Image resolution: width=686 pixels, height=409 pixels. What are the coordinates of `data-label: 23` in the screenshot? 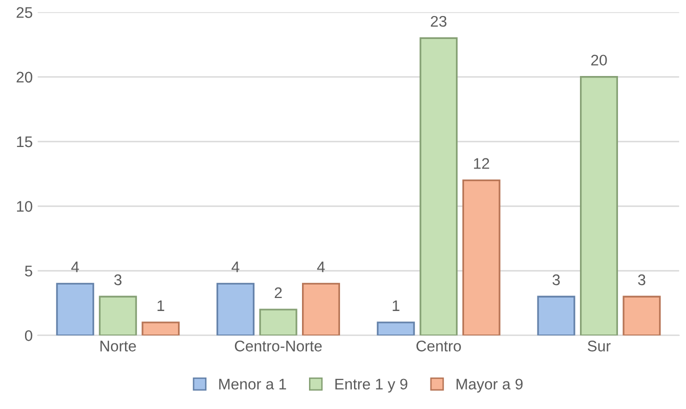 It's located at (438, 21).